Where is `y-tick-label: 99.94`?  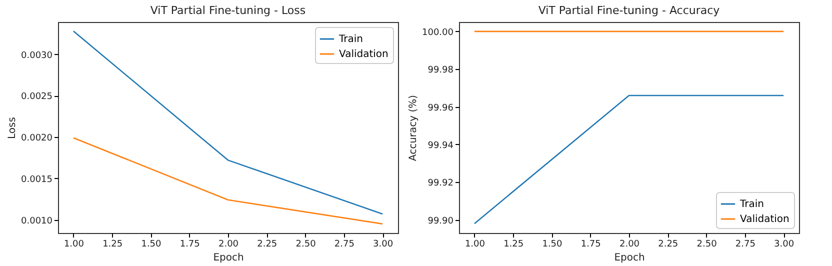 y-tick-label: 99.94 is located at coordinates (441, 145).